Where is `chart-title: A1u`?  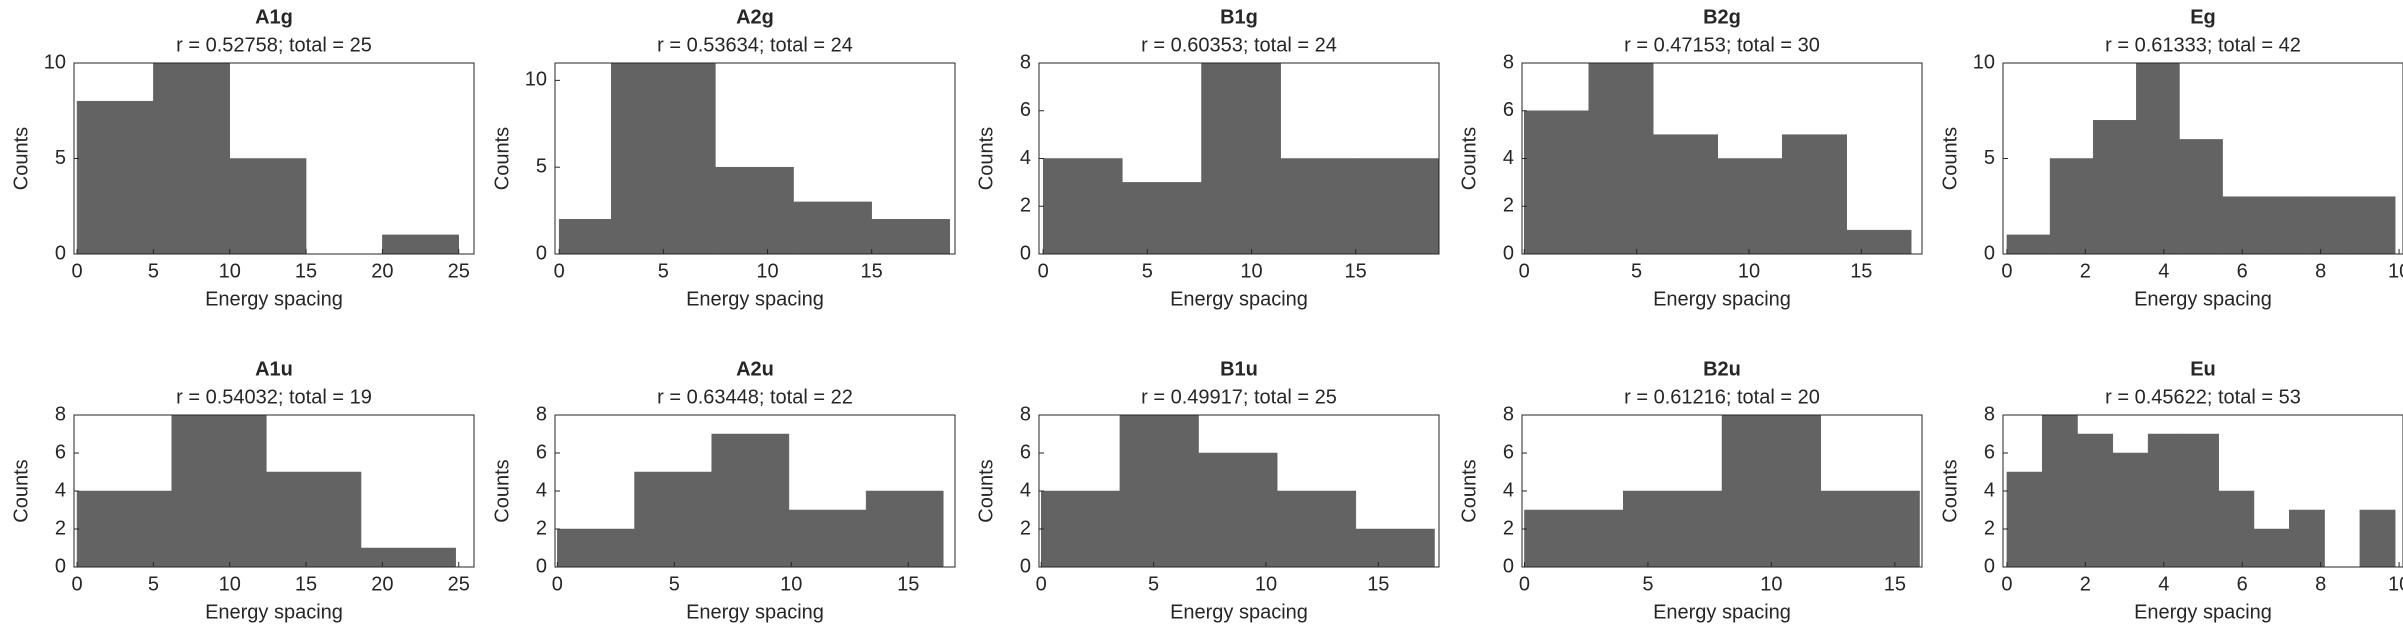
chart-title: A1u is located at coordinates (274, 369).